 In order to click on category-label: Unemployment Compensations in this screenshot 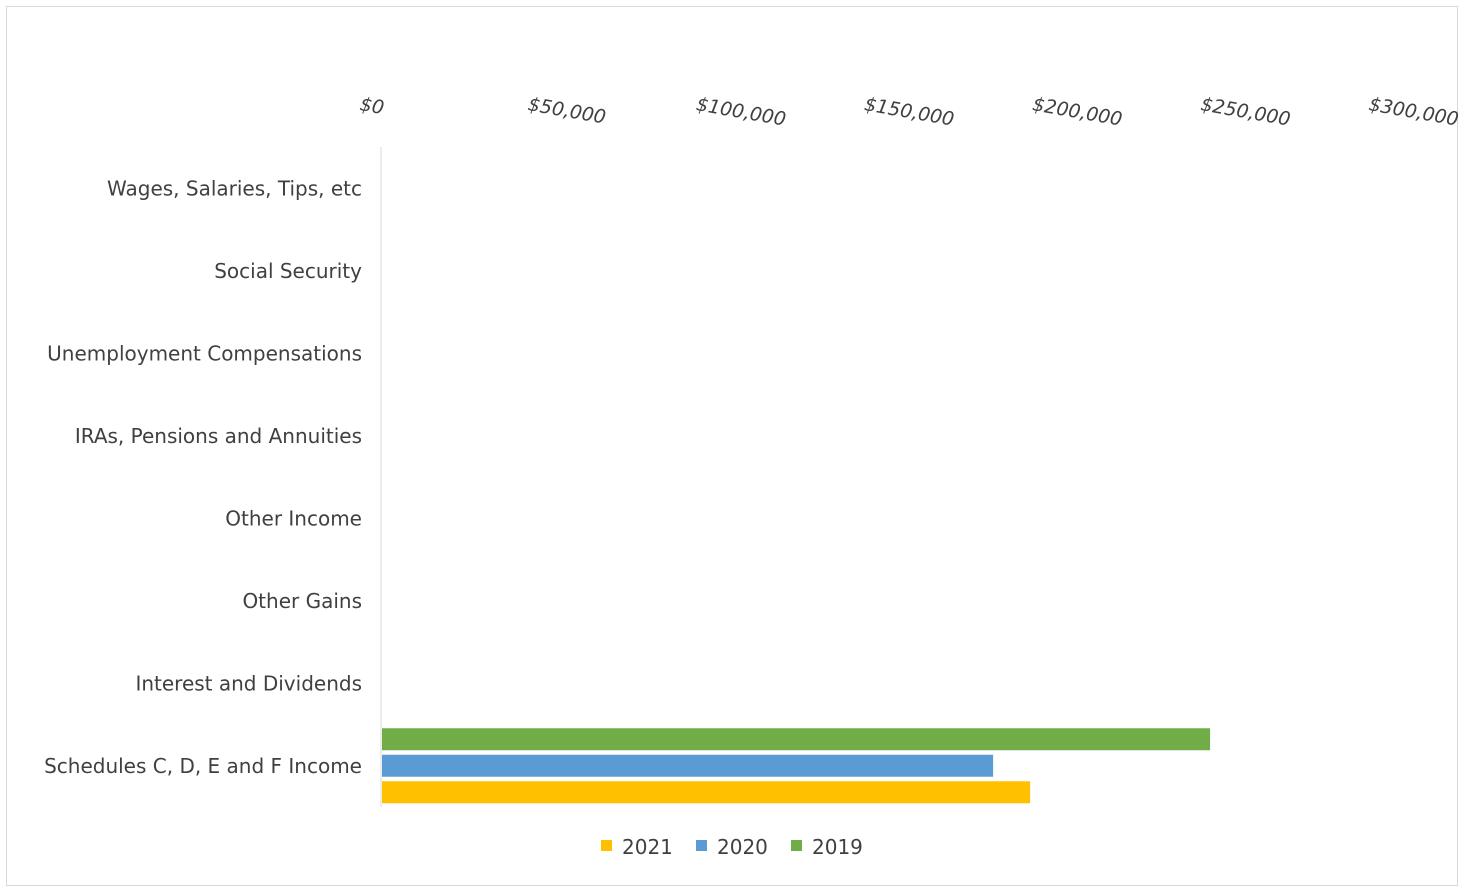, I will do `click(204, 353)`.